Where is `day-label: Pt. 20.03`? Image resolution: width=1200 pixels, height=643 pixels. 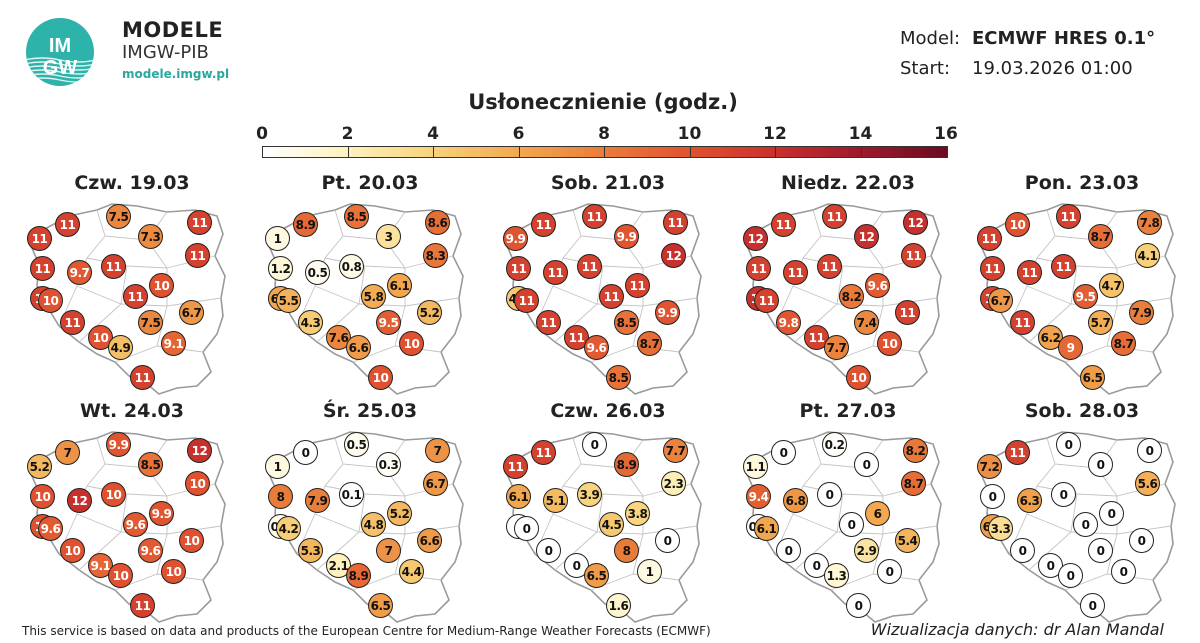 day-label: Pt. 20.03 is located at coordinates (370, 183).